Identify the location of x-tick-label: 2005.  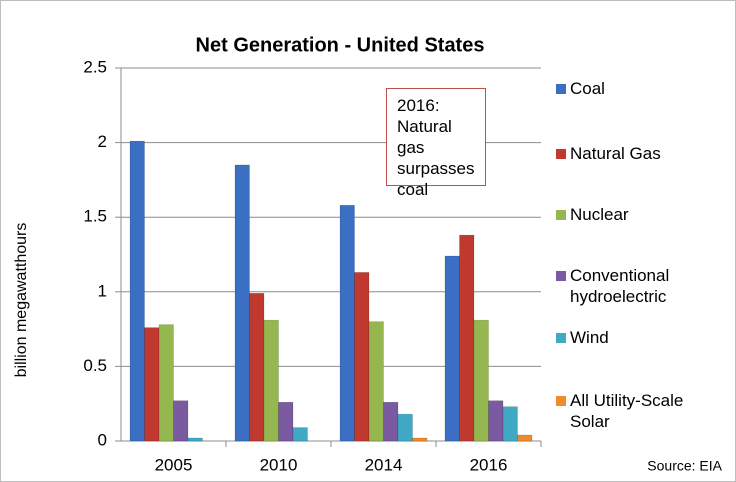
(174, 464).